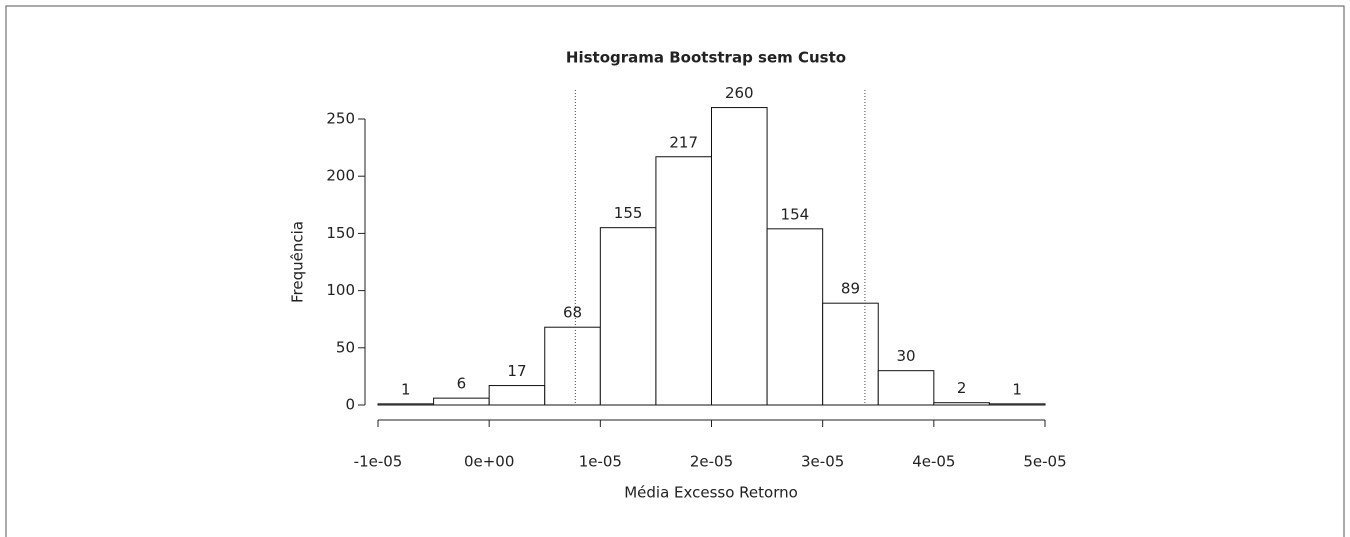 The height and width of the screenshot is (537, 1350). I want to click on value-label: 154, so click(795, 214).